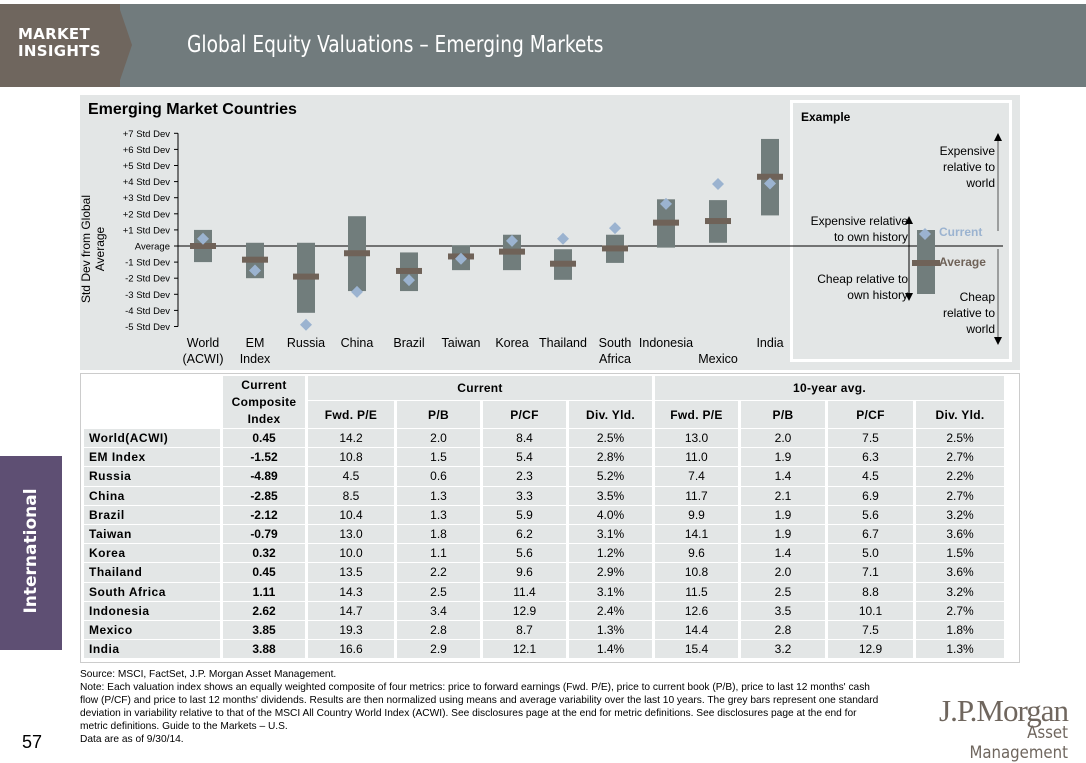 The height and width of the screenshot is (763, 1086). I want to click on table-row: Taiwan -0.79 13.0 1.8 6.2 3.1% 14.1 1.9 6.7 3.6%, so click(544, 534).